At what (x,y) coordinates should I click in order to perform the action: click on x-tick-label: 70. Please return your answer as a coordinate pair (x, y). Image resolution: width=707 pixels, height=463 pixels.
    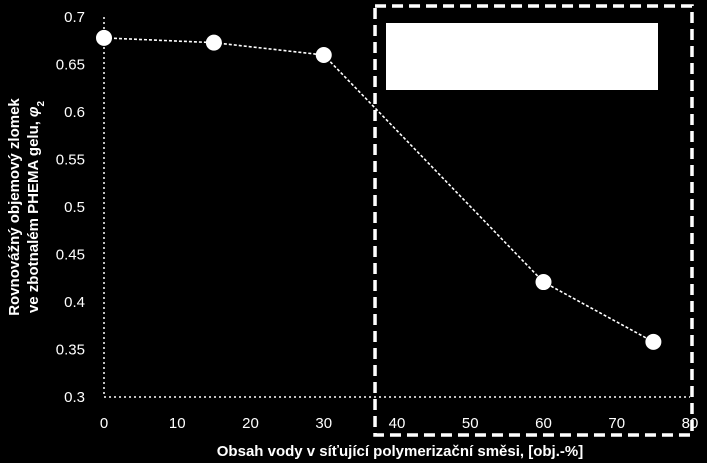
    Looking at the image, I should click on (616, 423).